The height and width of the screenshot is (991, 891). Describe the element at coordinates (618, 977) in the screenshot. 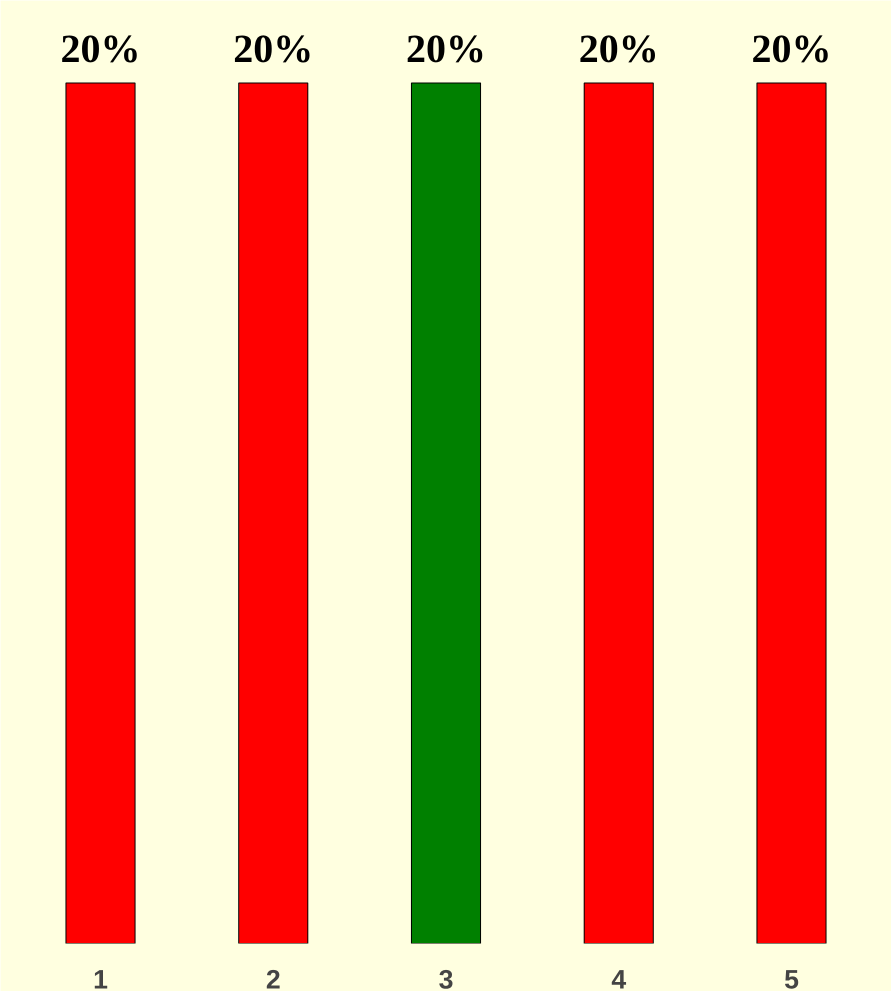

I see `x-tick-label: 4` at that location.